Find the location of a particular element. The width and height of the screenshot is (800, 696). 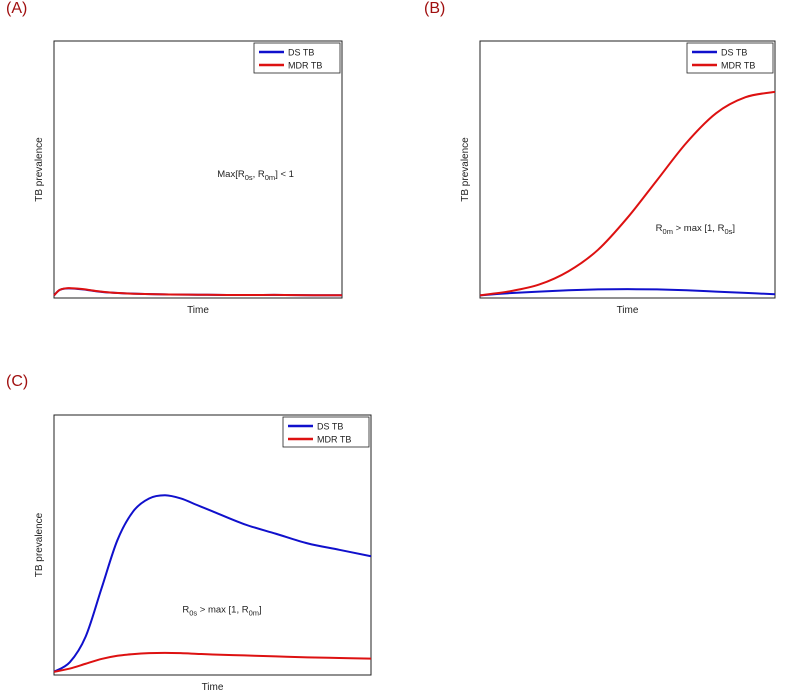

annotation-text: R0m > max [1, R0s] is located at coordinates (695, 229).